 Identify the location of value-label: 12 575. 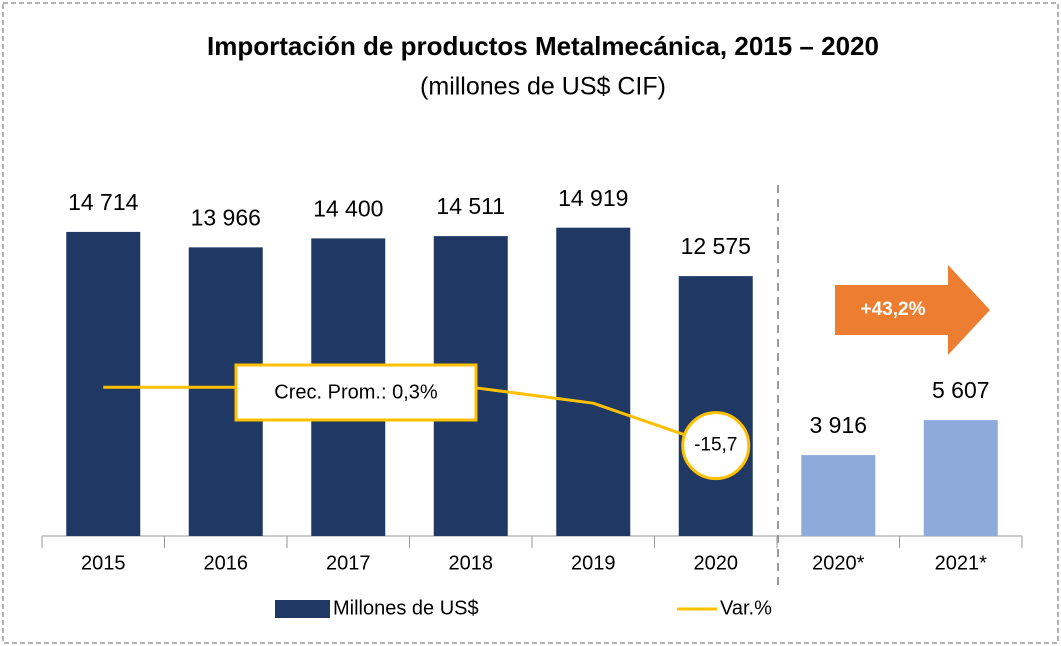
(716, 246).